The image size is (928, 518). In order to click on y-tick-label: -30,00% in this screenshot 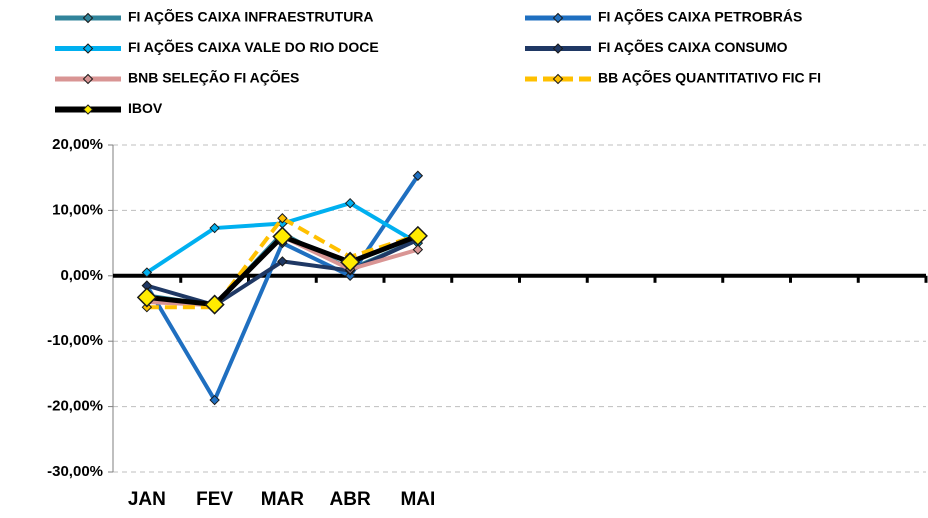, I will do `click(75, 471)`.